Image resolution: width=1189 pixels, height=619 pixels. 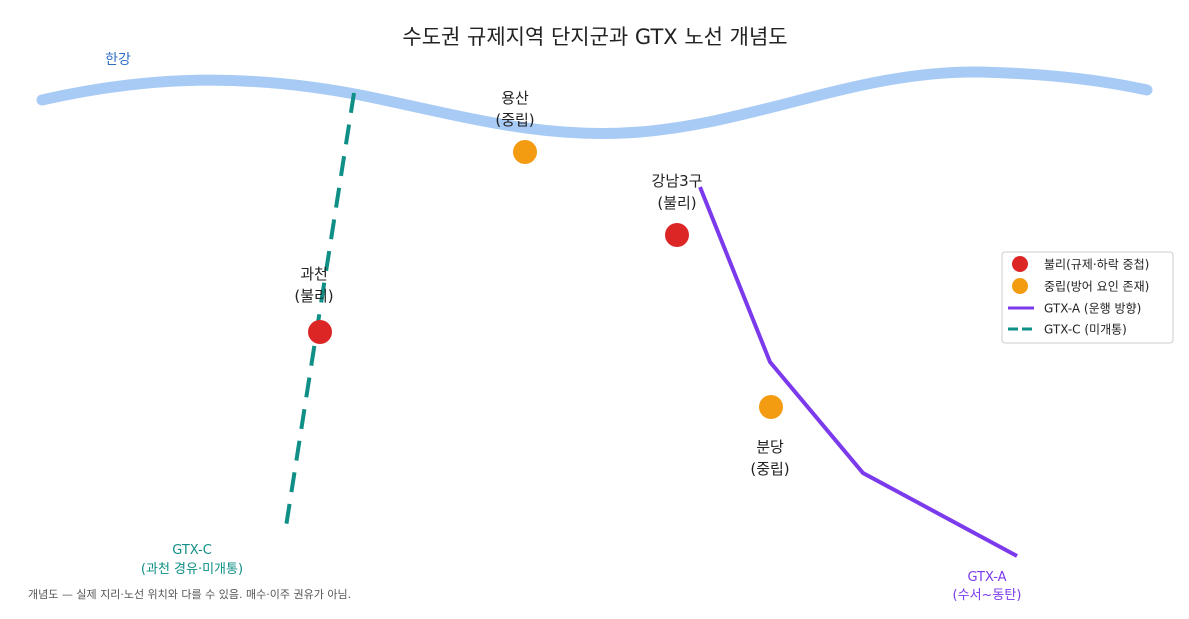 What do you see at coordinates (1085, 330) in the screenshot?
I see `legend-entry: GTX-C (미개통)` at bounding box center [1085, 330].